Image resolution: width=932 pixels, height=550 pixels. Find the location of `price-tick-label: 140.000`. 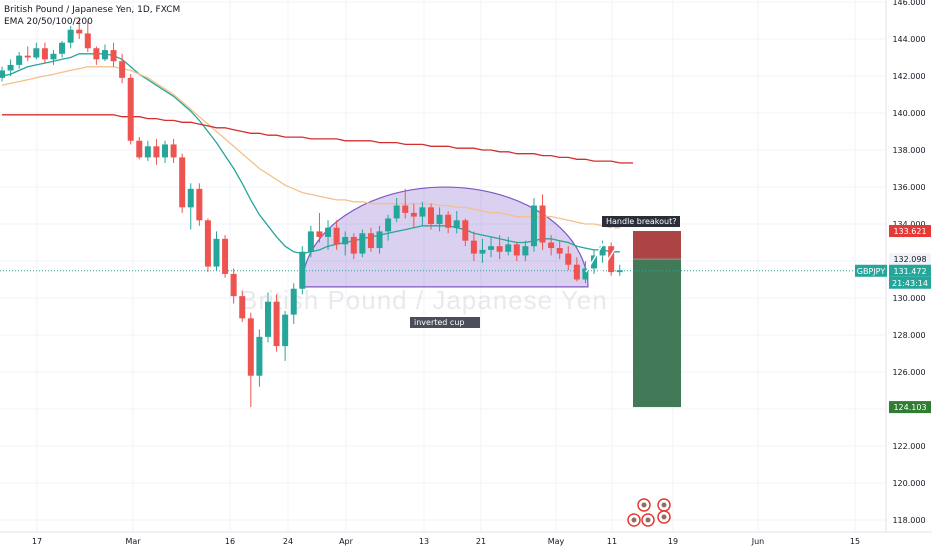

price-tick-label: 140.000 is located at coordinates (908, 113).